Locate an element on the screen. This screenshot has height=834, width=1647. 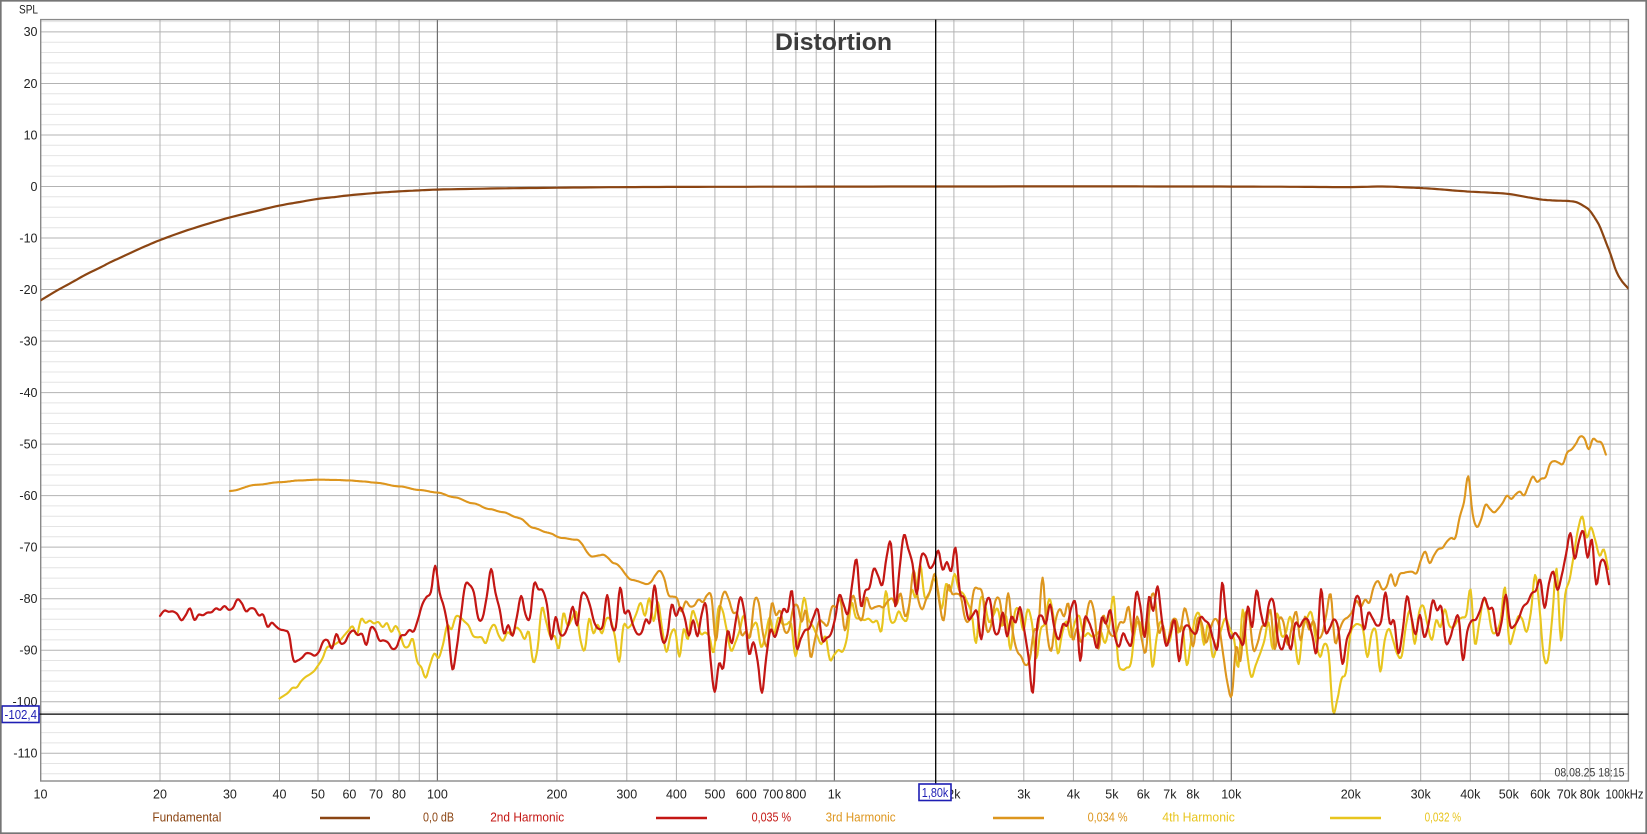
svg-text: 70k is located at coordinates (1567, 795).